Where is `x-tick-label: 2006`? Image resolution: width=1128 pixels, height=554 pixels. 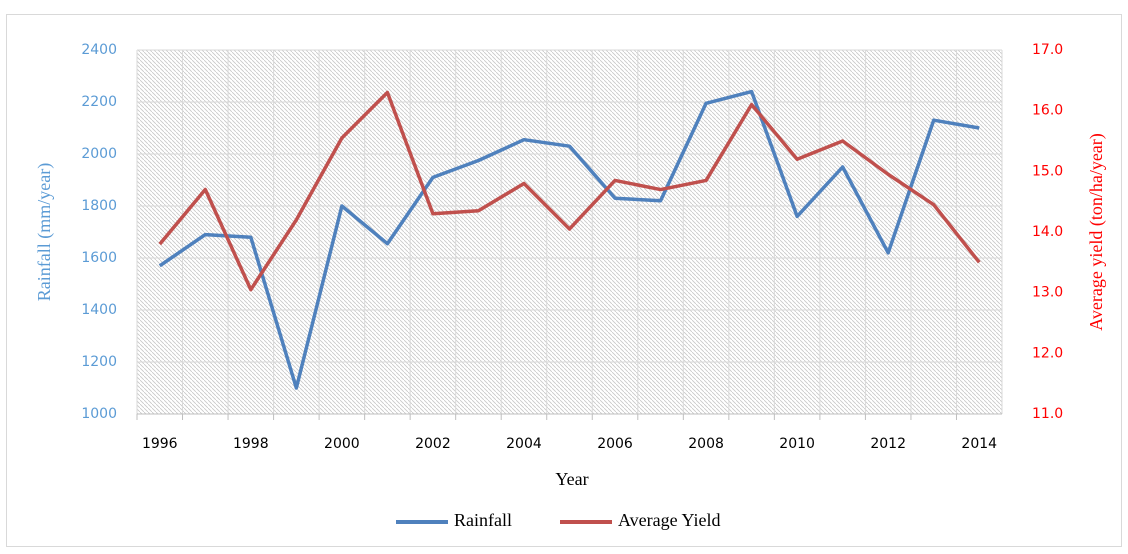
x-tick-label: 2006 is located at coordinates (615, 444).